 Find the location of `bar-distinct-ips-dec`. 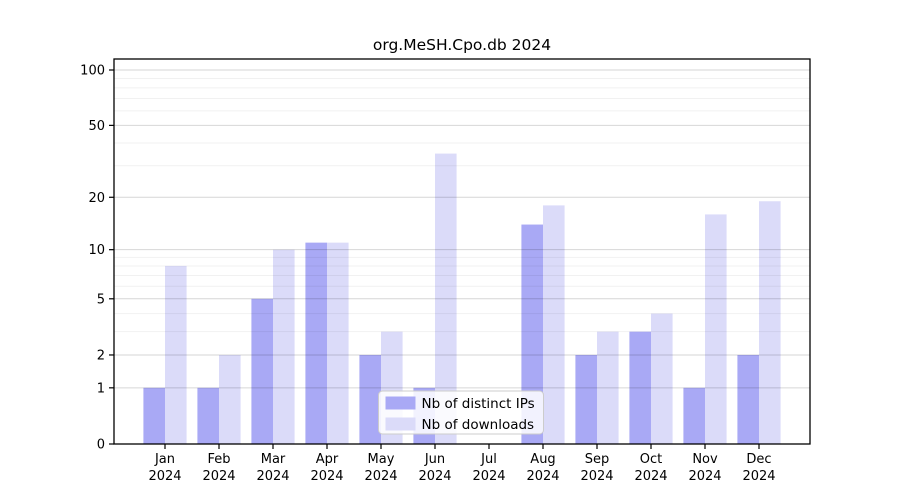

bar-distinct-ips-dec is located at coordinates (748, 399).